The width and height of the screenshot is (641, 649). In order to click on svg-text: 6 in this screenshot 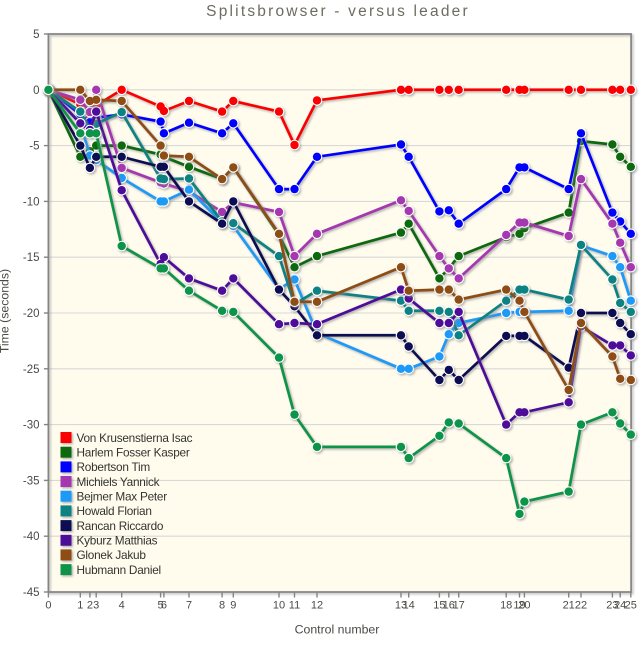, I will do `click(164, 606)`.